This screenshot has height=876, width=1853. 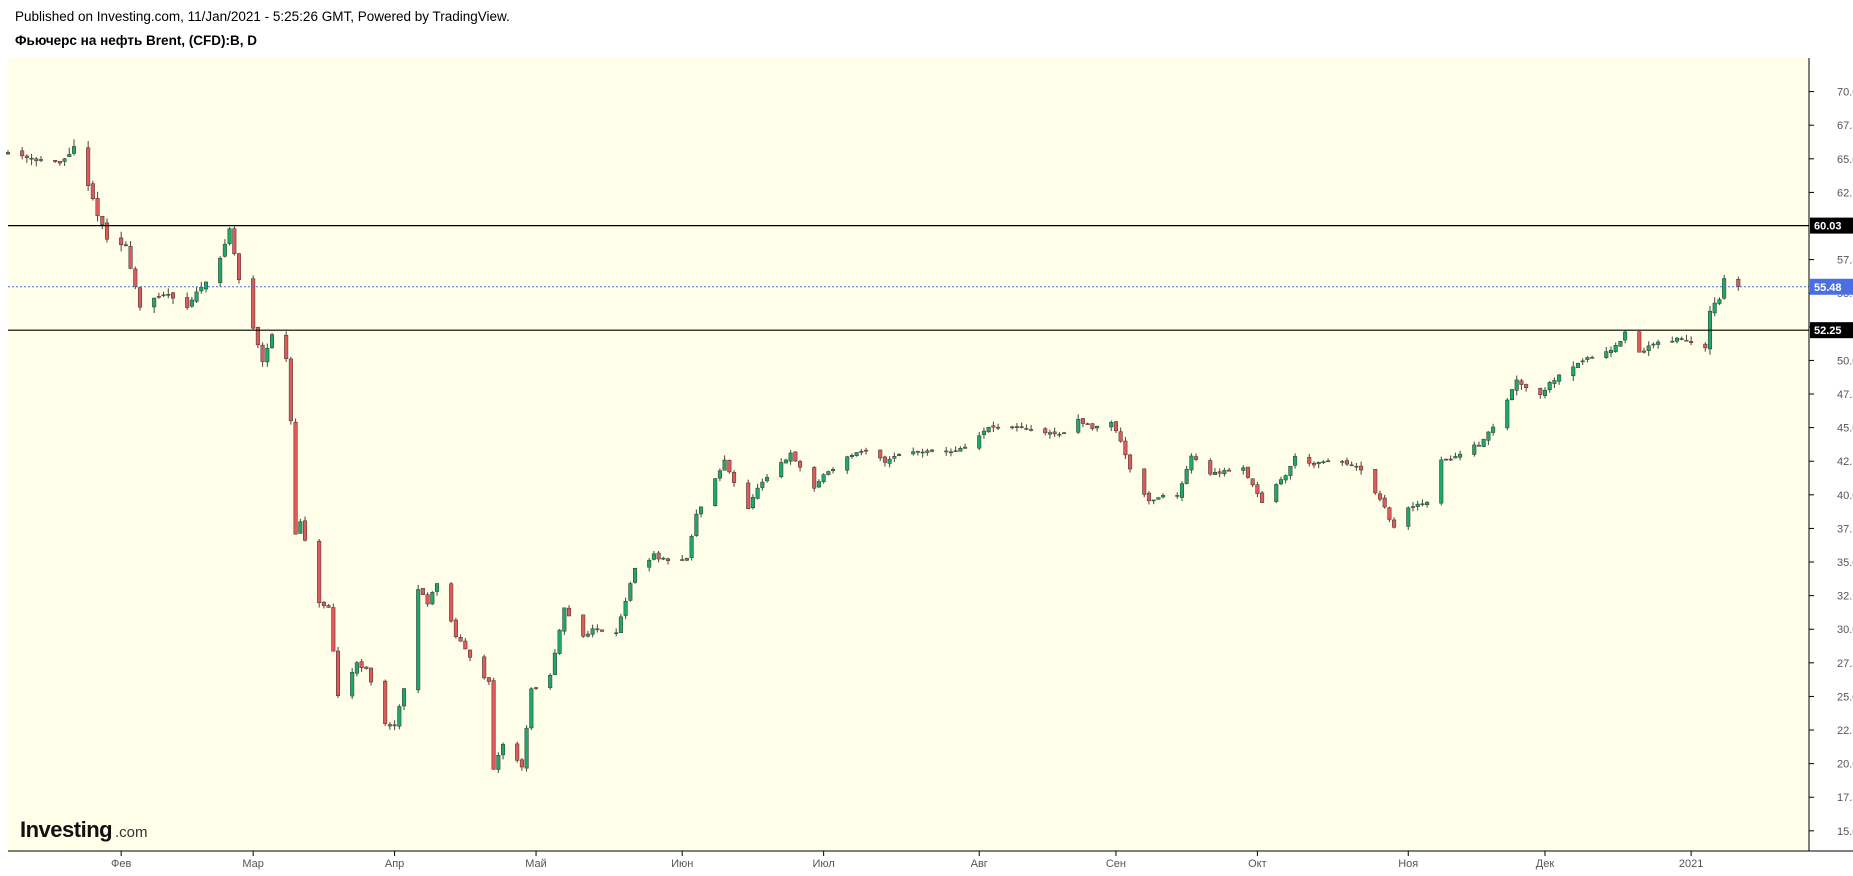 What do you see at coordinates (253, 864) in the screenshot?
I see `x-tick-label: Мар` at bounding box center [253, 864].